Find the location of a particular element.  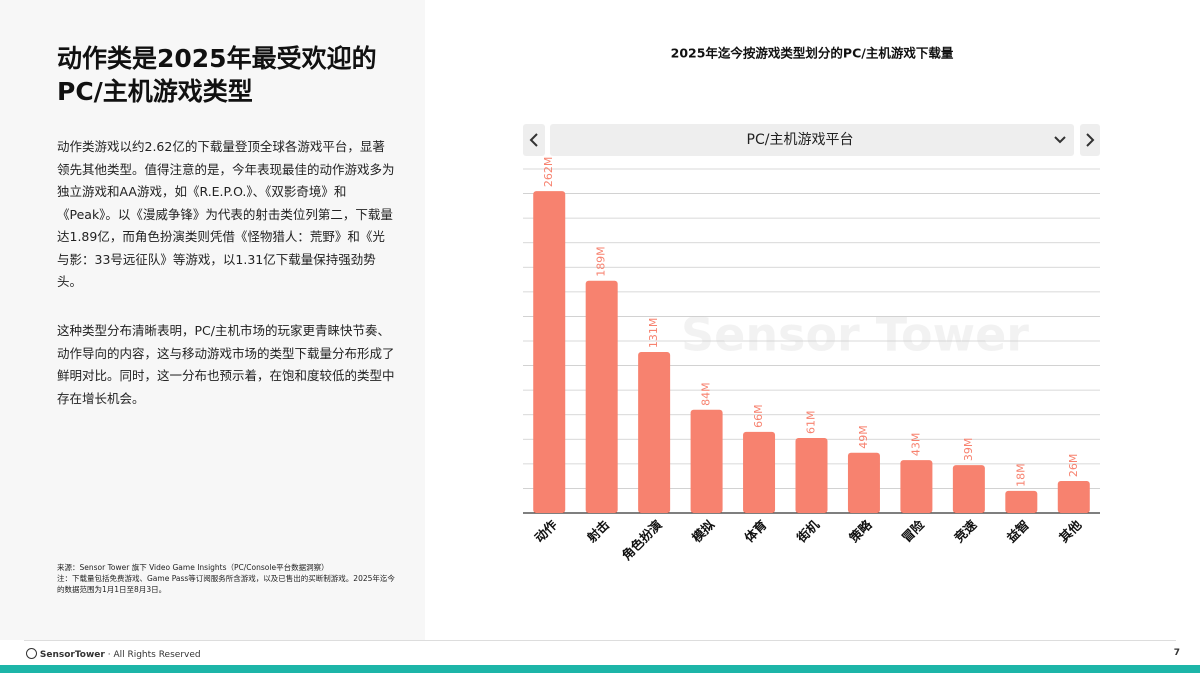

bottom-bar is located at coordinates (600, 669).